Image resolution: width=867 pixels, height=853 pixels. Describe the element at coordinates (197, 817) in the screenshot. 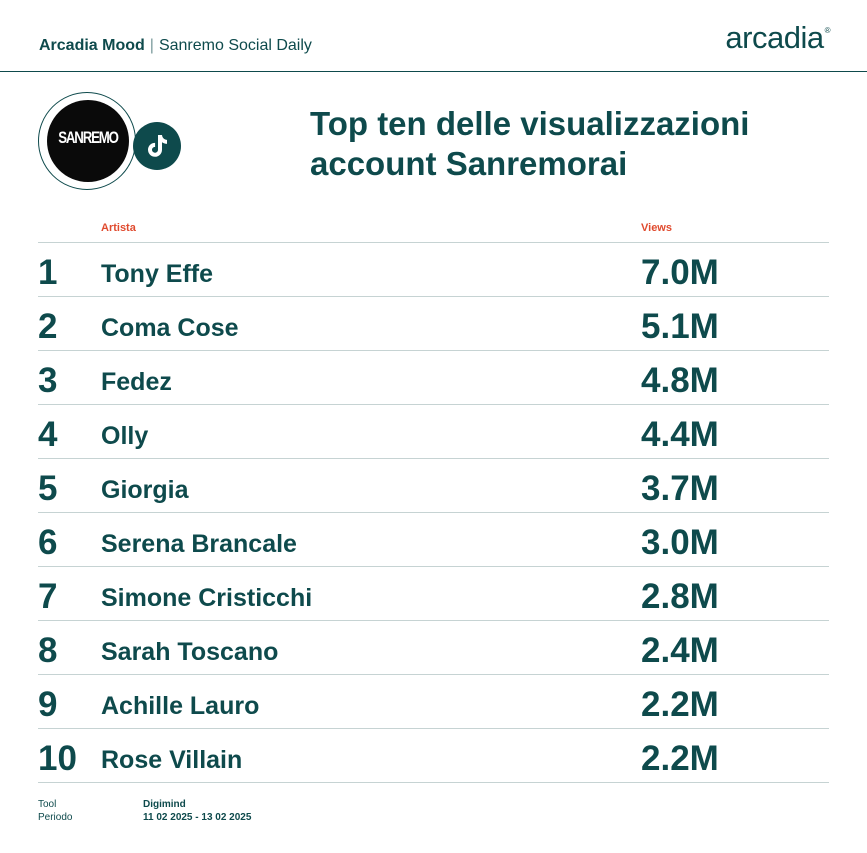

I see `period-value: 11 02 2025 - 13 02 2025` at that location.